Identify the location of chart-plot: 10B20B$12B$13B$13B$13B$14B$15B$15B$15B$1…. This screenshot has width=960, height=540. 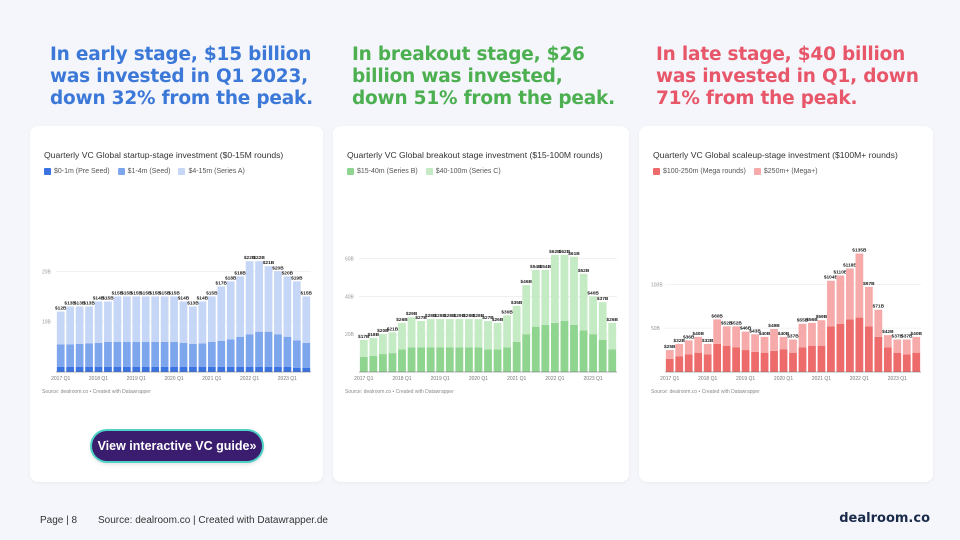
(177, 318).